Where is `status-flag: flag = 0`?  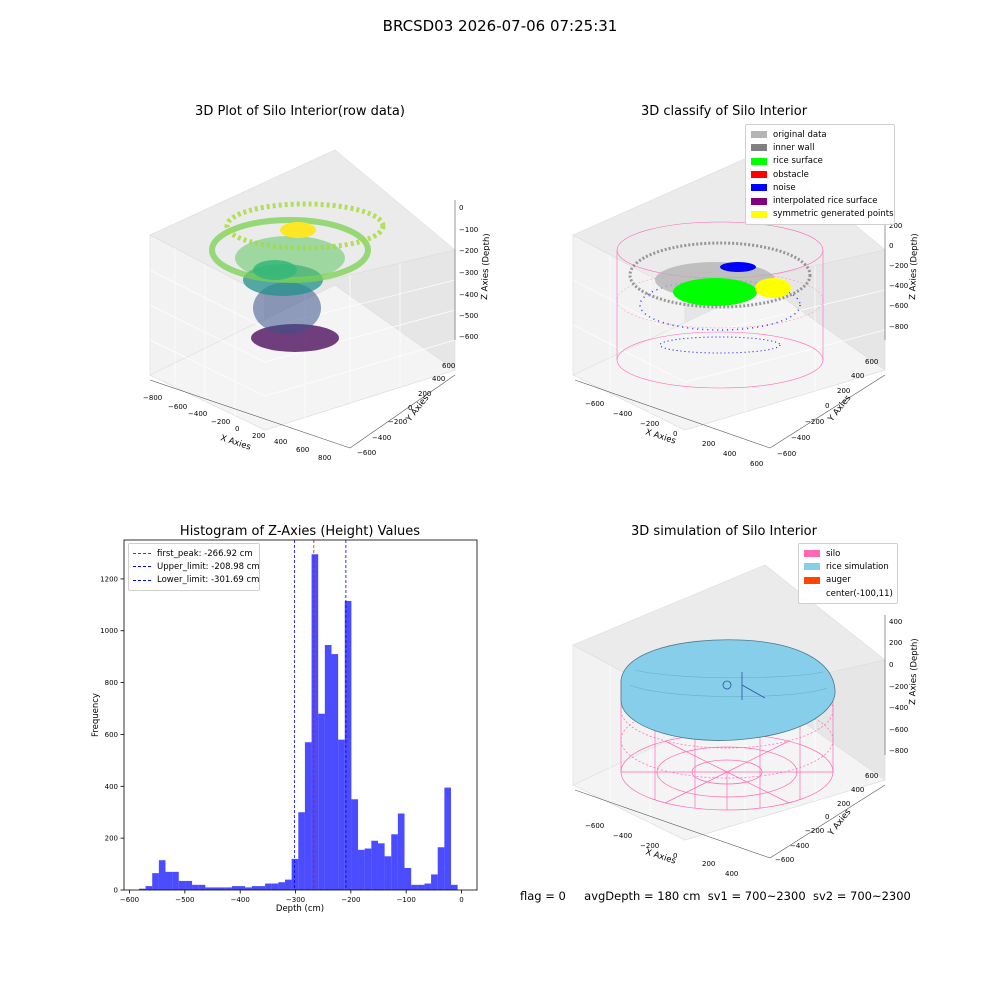
status-flag: flag = 0 is located at coordinates (543, 896).